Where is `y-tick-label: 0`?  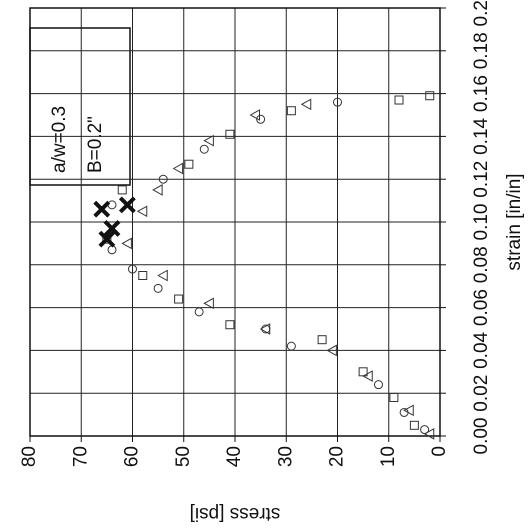 y-tick-label: 0 is located at coordinates (439, 451).